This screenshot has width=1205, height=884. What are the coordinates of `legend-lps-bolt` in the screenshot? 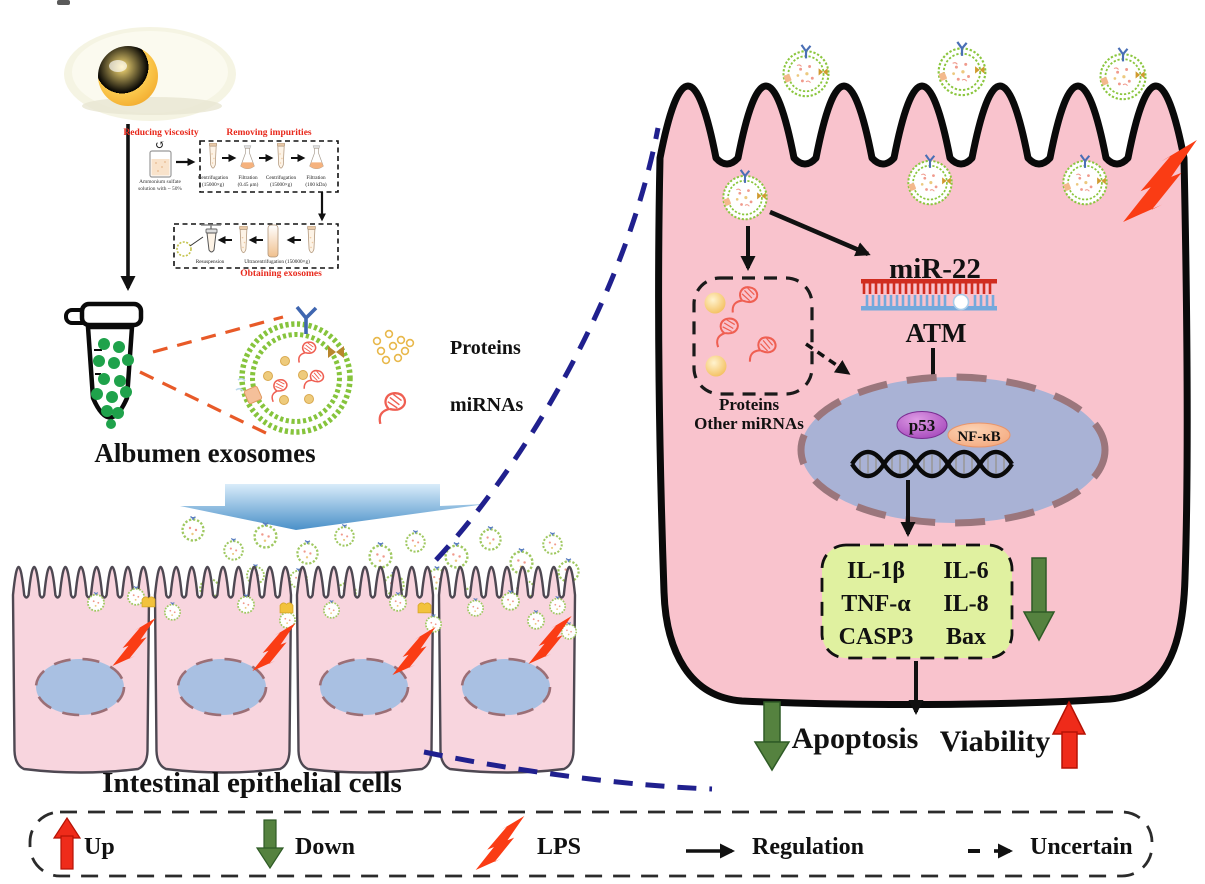 It's located at (500, 843).